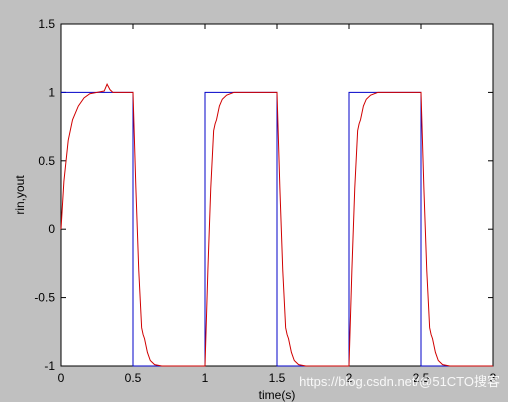 This screenshot has width=508, height=402. I want to click on x-tick-label: 2.5, so click(421, 378).